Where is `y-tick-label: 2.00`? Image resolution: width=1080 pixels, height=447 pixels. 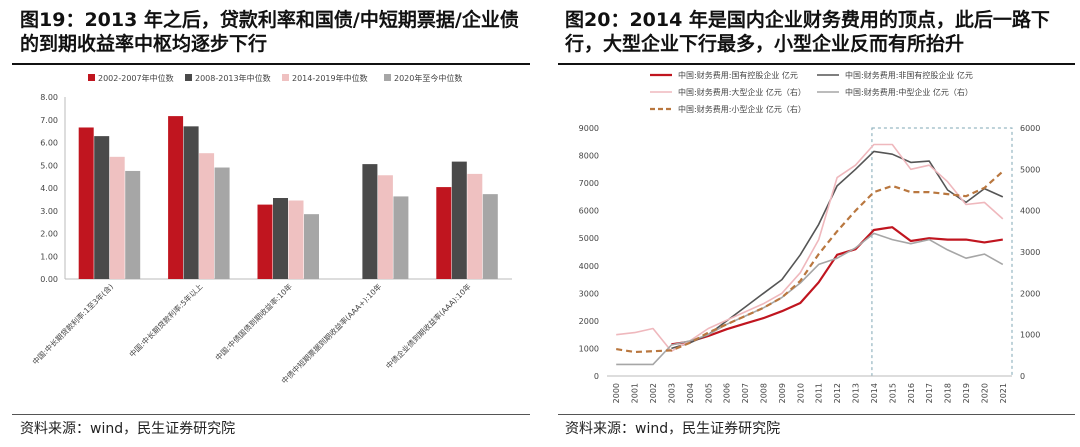 y-tick-label: 2.00 is located at coordinates (49, 234).